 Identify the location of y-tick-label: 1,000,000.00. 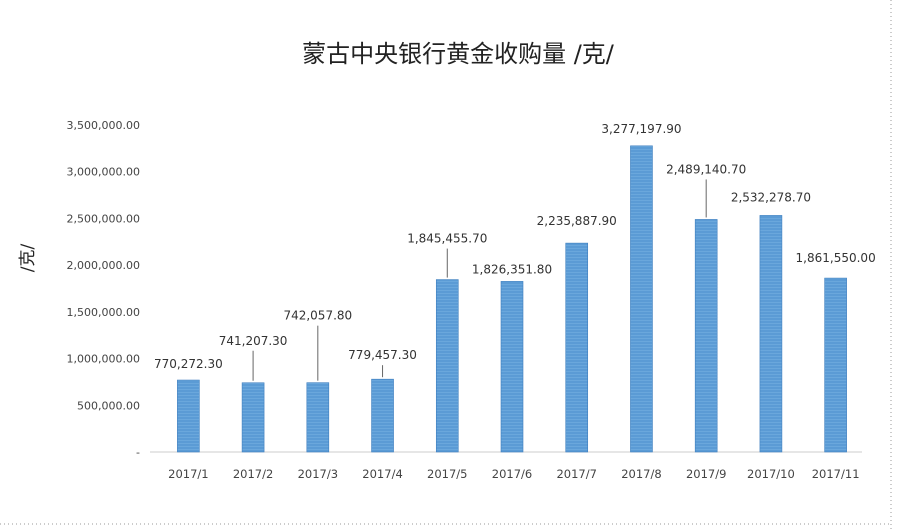
(103, 359).